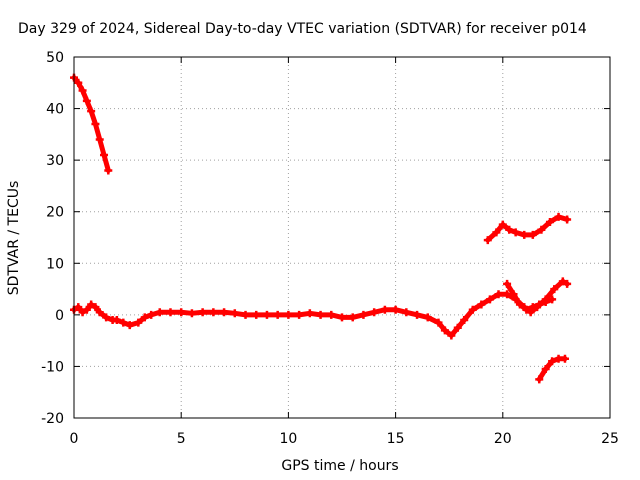 This screenshot has height=480, width=640. I want to click on y-tick-label: 30, so click(55, 161).